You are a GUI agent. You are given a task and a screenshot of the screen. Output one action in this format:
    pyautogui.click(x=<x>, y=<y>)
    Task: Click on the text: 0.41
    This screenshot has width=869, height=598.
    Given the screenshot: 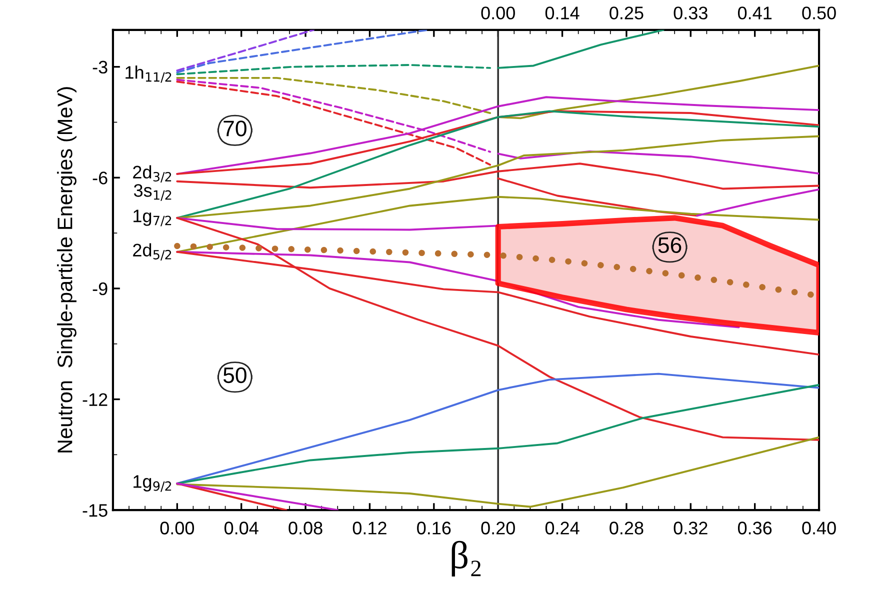 What is the action you would take?
    pyautogui.click(x=755, y=13)
    